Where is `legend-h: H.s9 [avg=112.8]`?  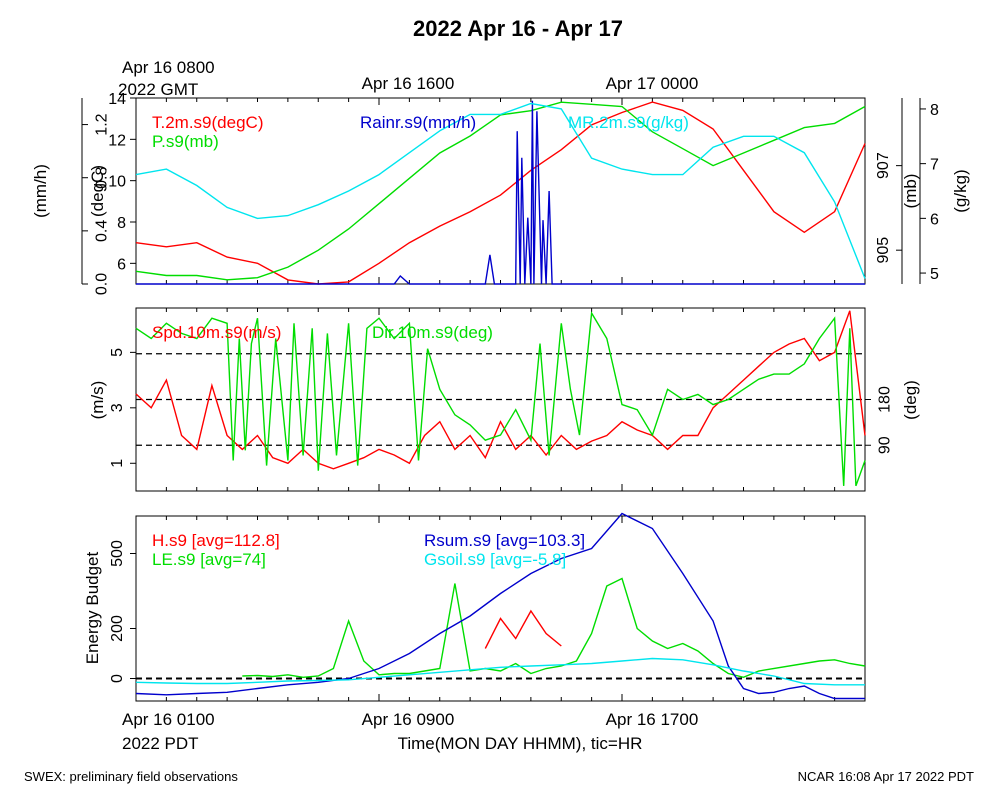 legend-h: H.s9 [avg=112.8] is located at coordinates (216, 540).